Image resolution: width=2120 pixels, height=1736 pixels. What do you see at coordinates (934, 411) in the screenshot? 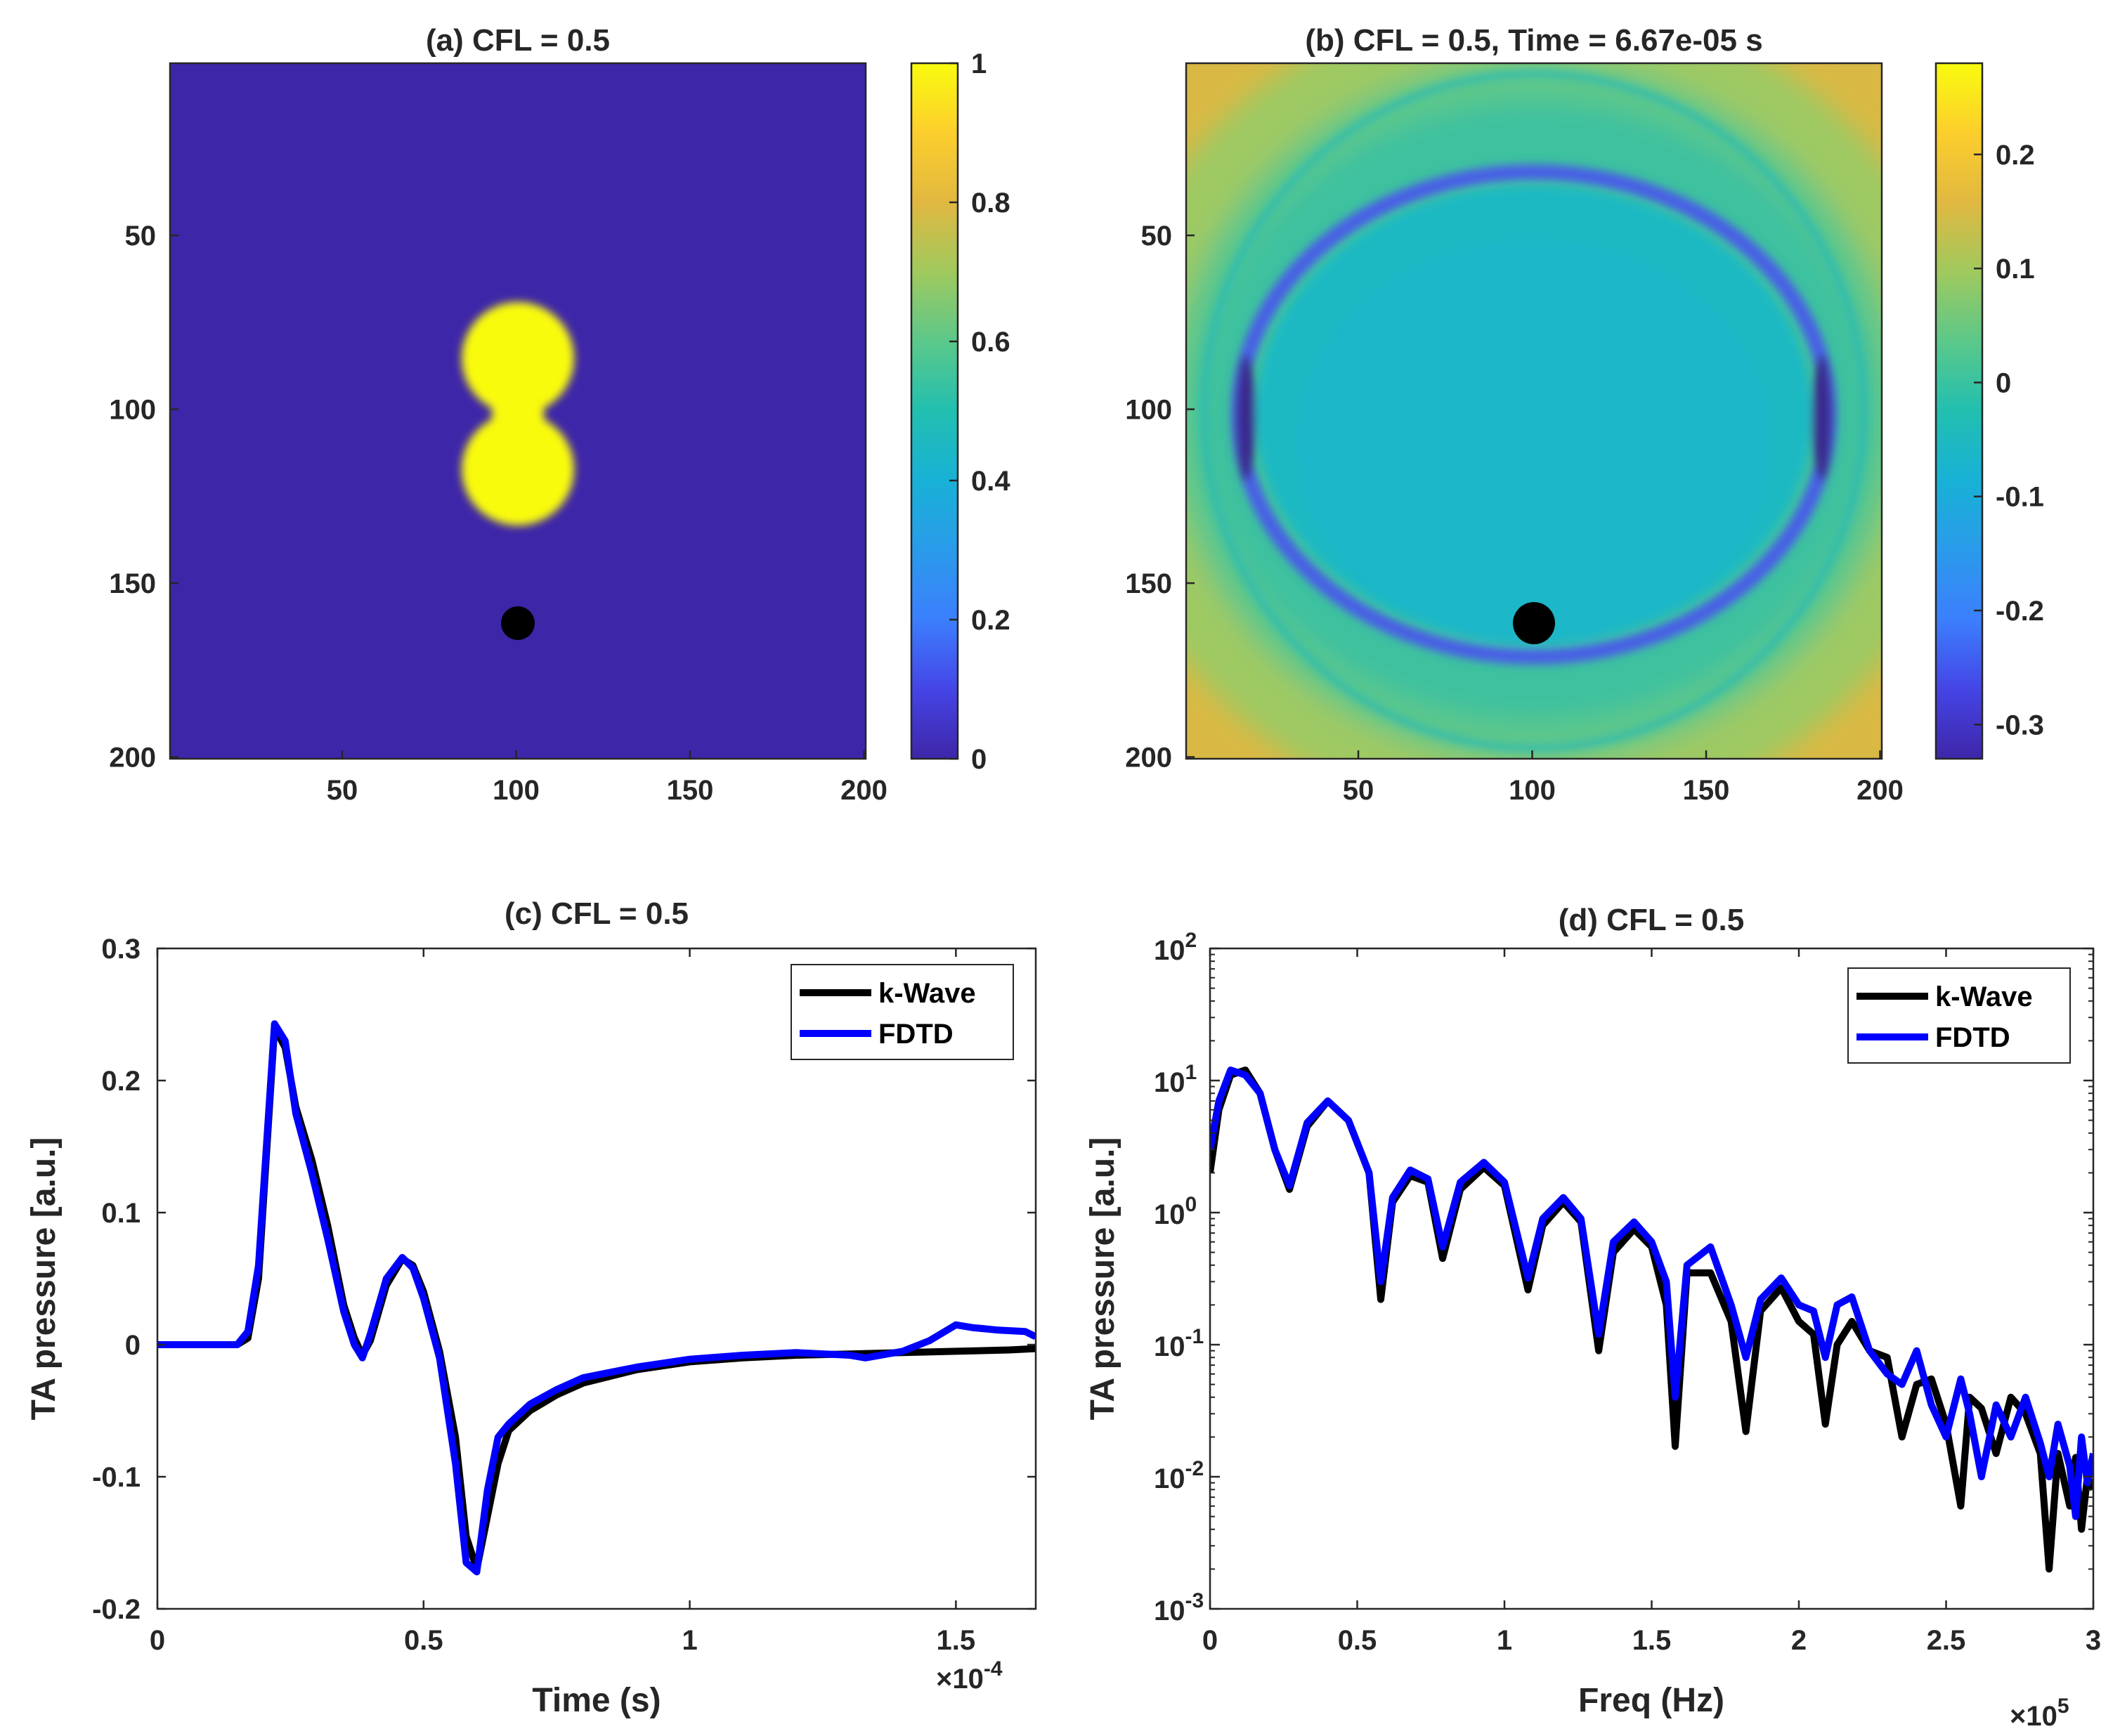
I see `colorbar-a` at bounding box center [934, 411].